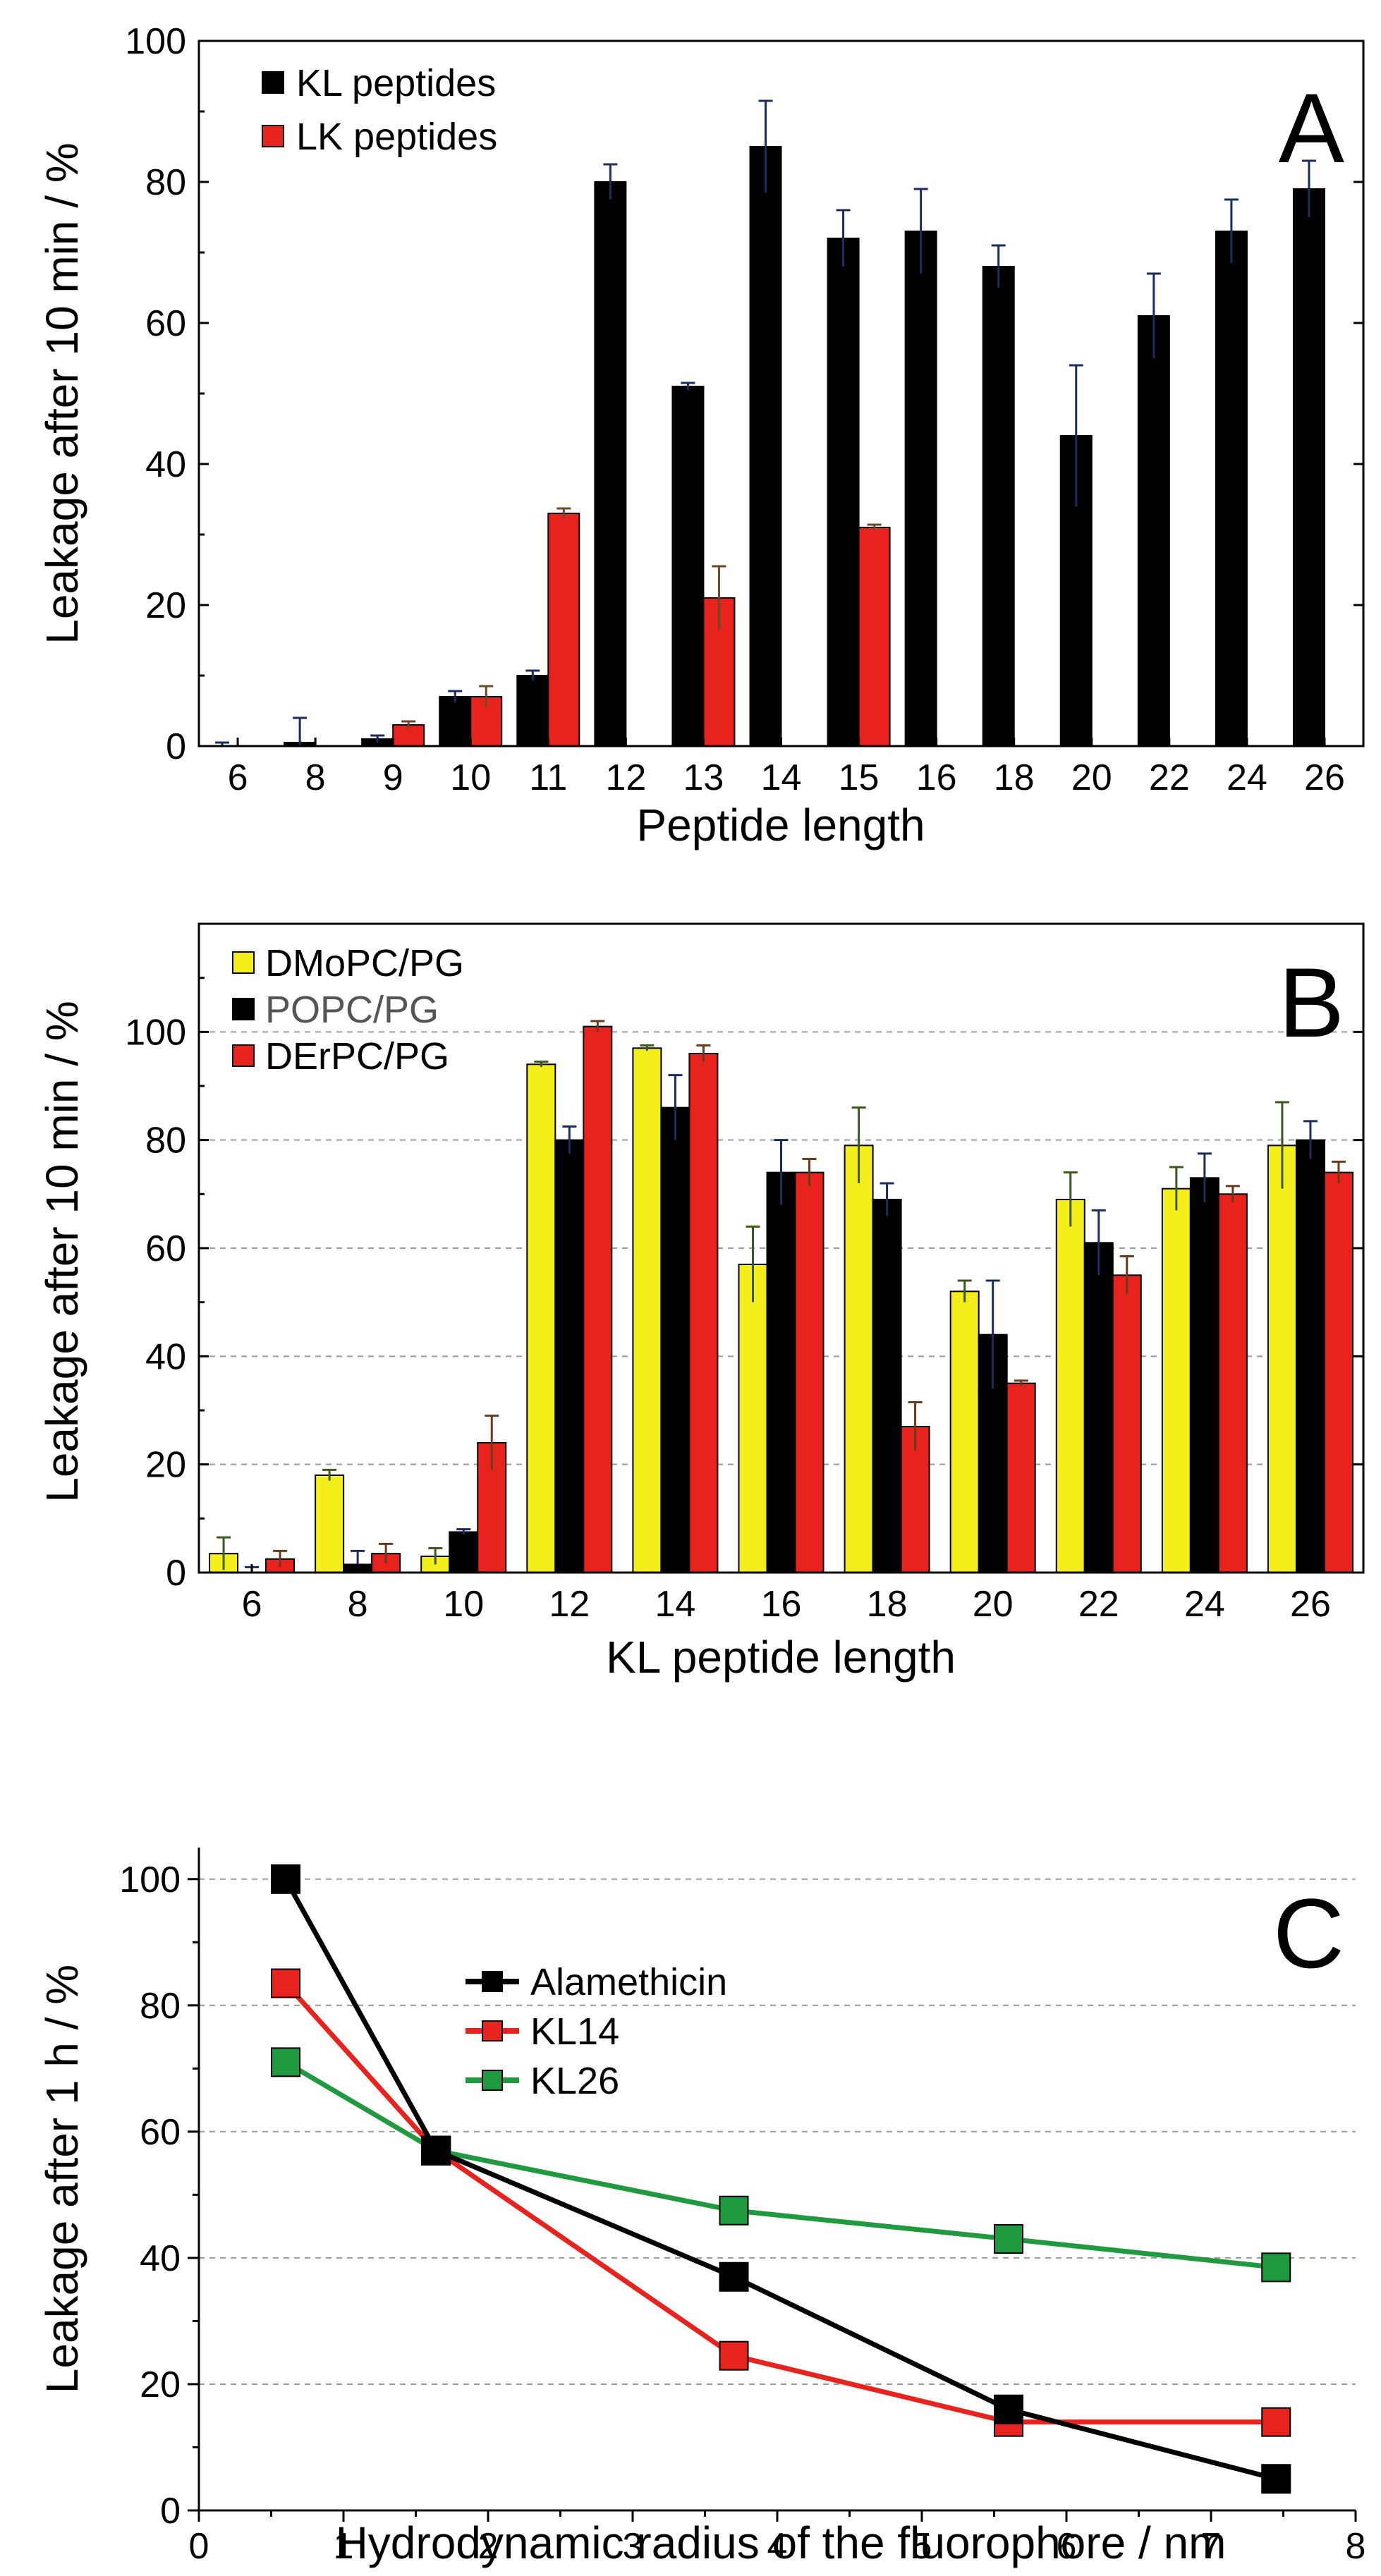 The image size is (1381, 2576). Describe the element at coordinates (777, 2547) in the screenshot. I see `panel-c-x-tick-label: 4` at that location.